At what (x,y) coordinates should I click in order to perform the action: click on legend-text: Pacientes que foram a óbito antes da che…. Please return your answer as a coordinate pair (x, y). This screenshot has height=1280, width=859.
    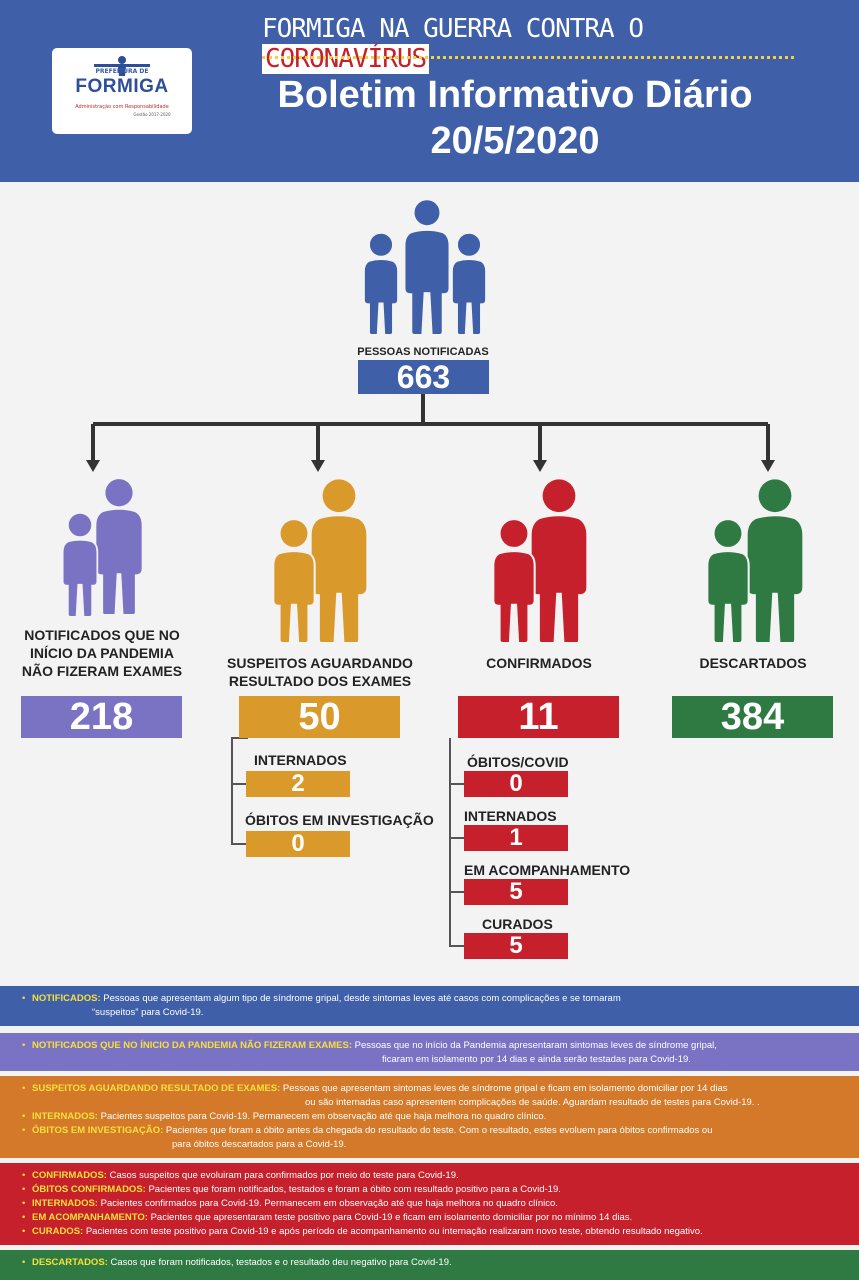
    Looking at the image, I should click on (439, 1130).